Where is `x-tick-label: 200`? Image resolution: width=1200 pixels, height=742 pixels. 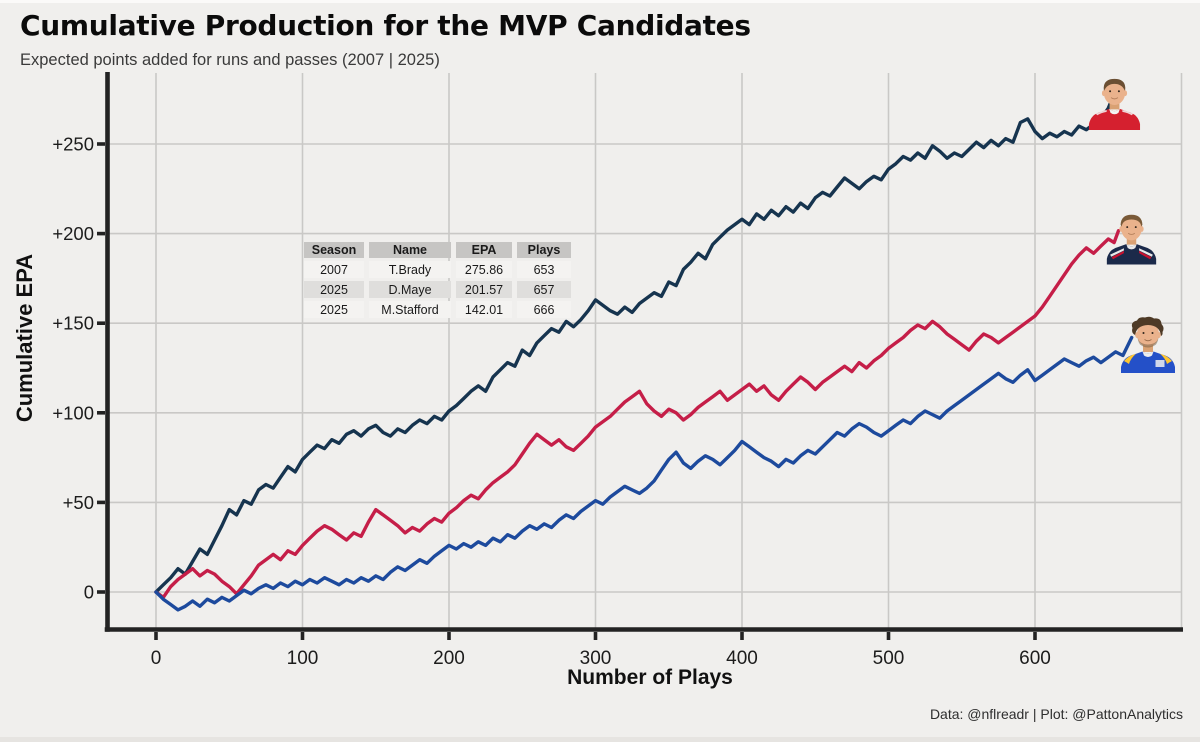
x-tick-label: 200 is located at coordinates (449, 658).